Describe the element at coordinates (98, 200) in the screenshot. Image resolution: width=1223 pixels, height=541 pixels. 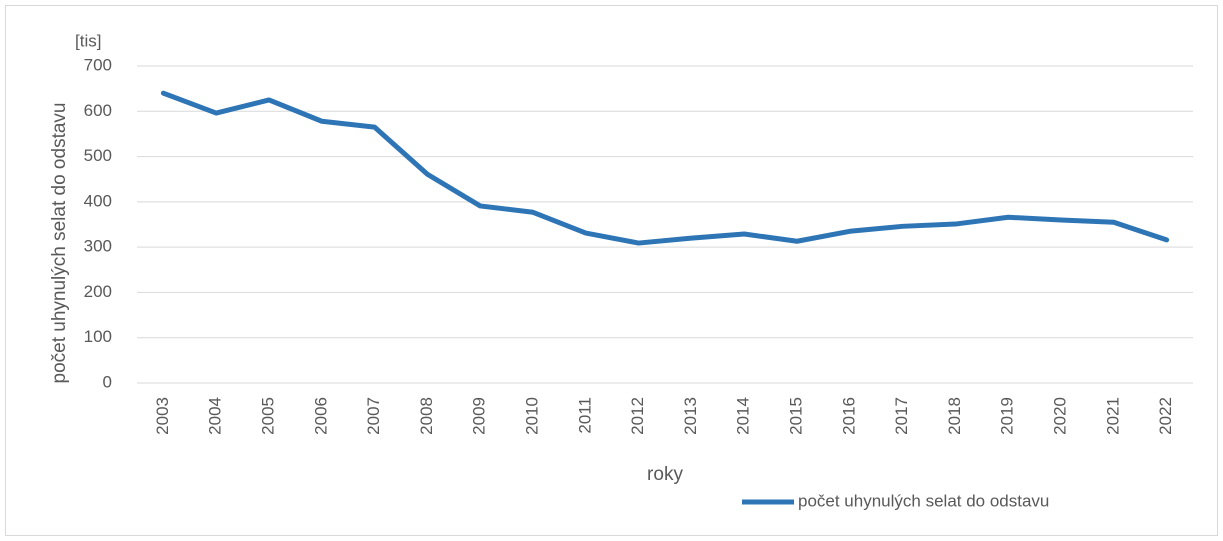
I see `y-tick-label: 400` at that location.